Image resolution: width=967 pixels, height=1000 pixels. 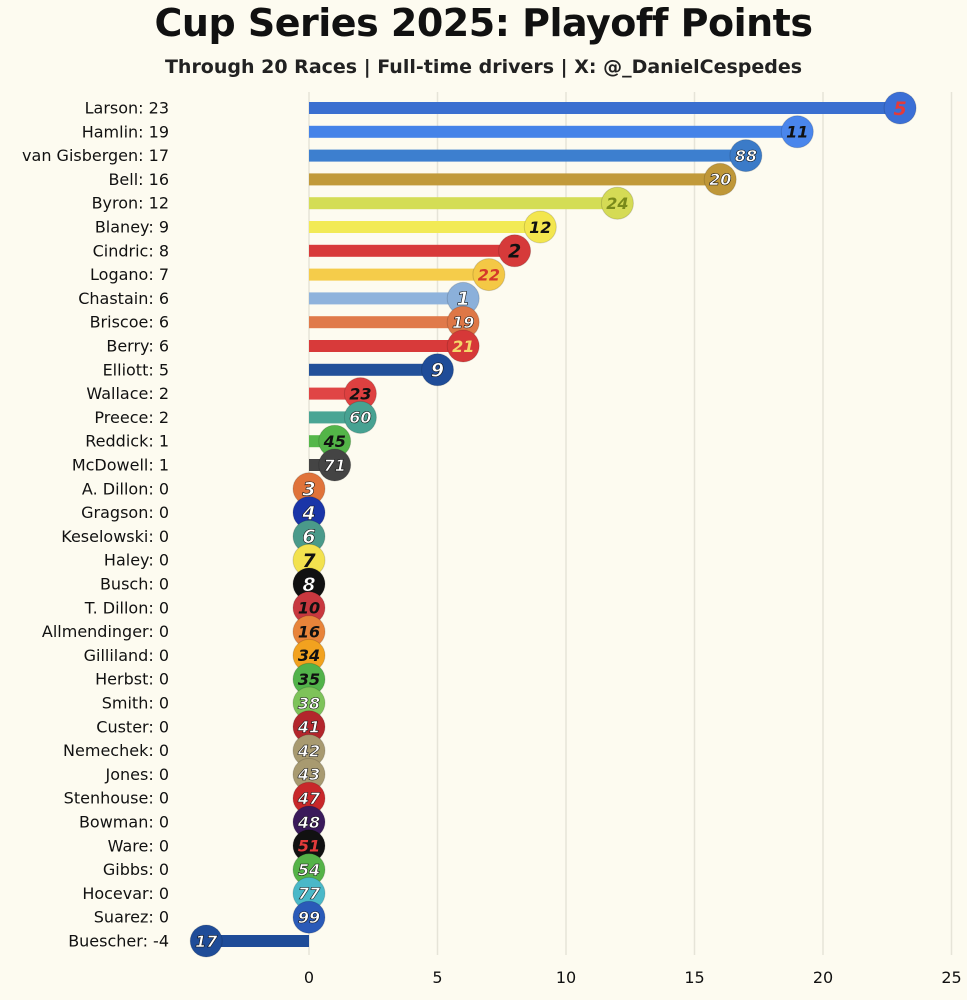 I want to click on car-number: 54, so click(x=309, y=869).